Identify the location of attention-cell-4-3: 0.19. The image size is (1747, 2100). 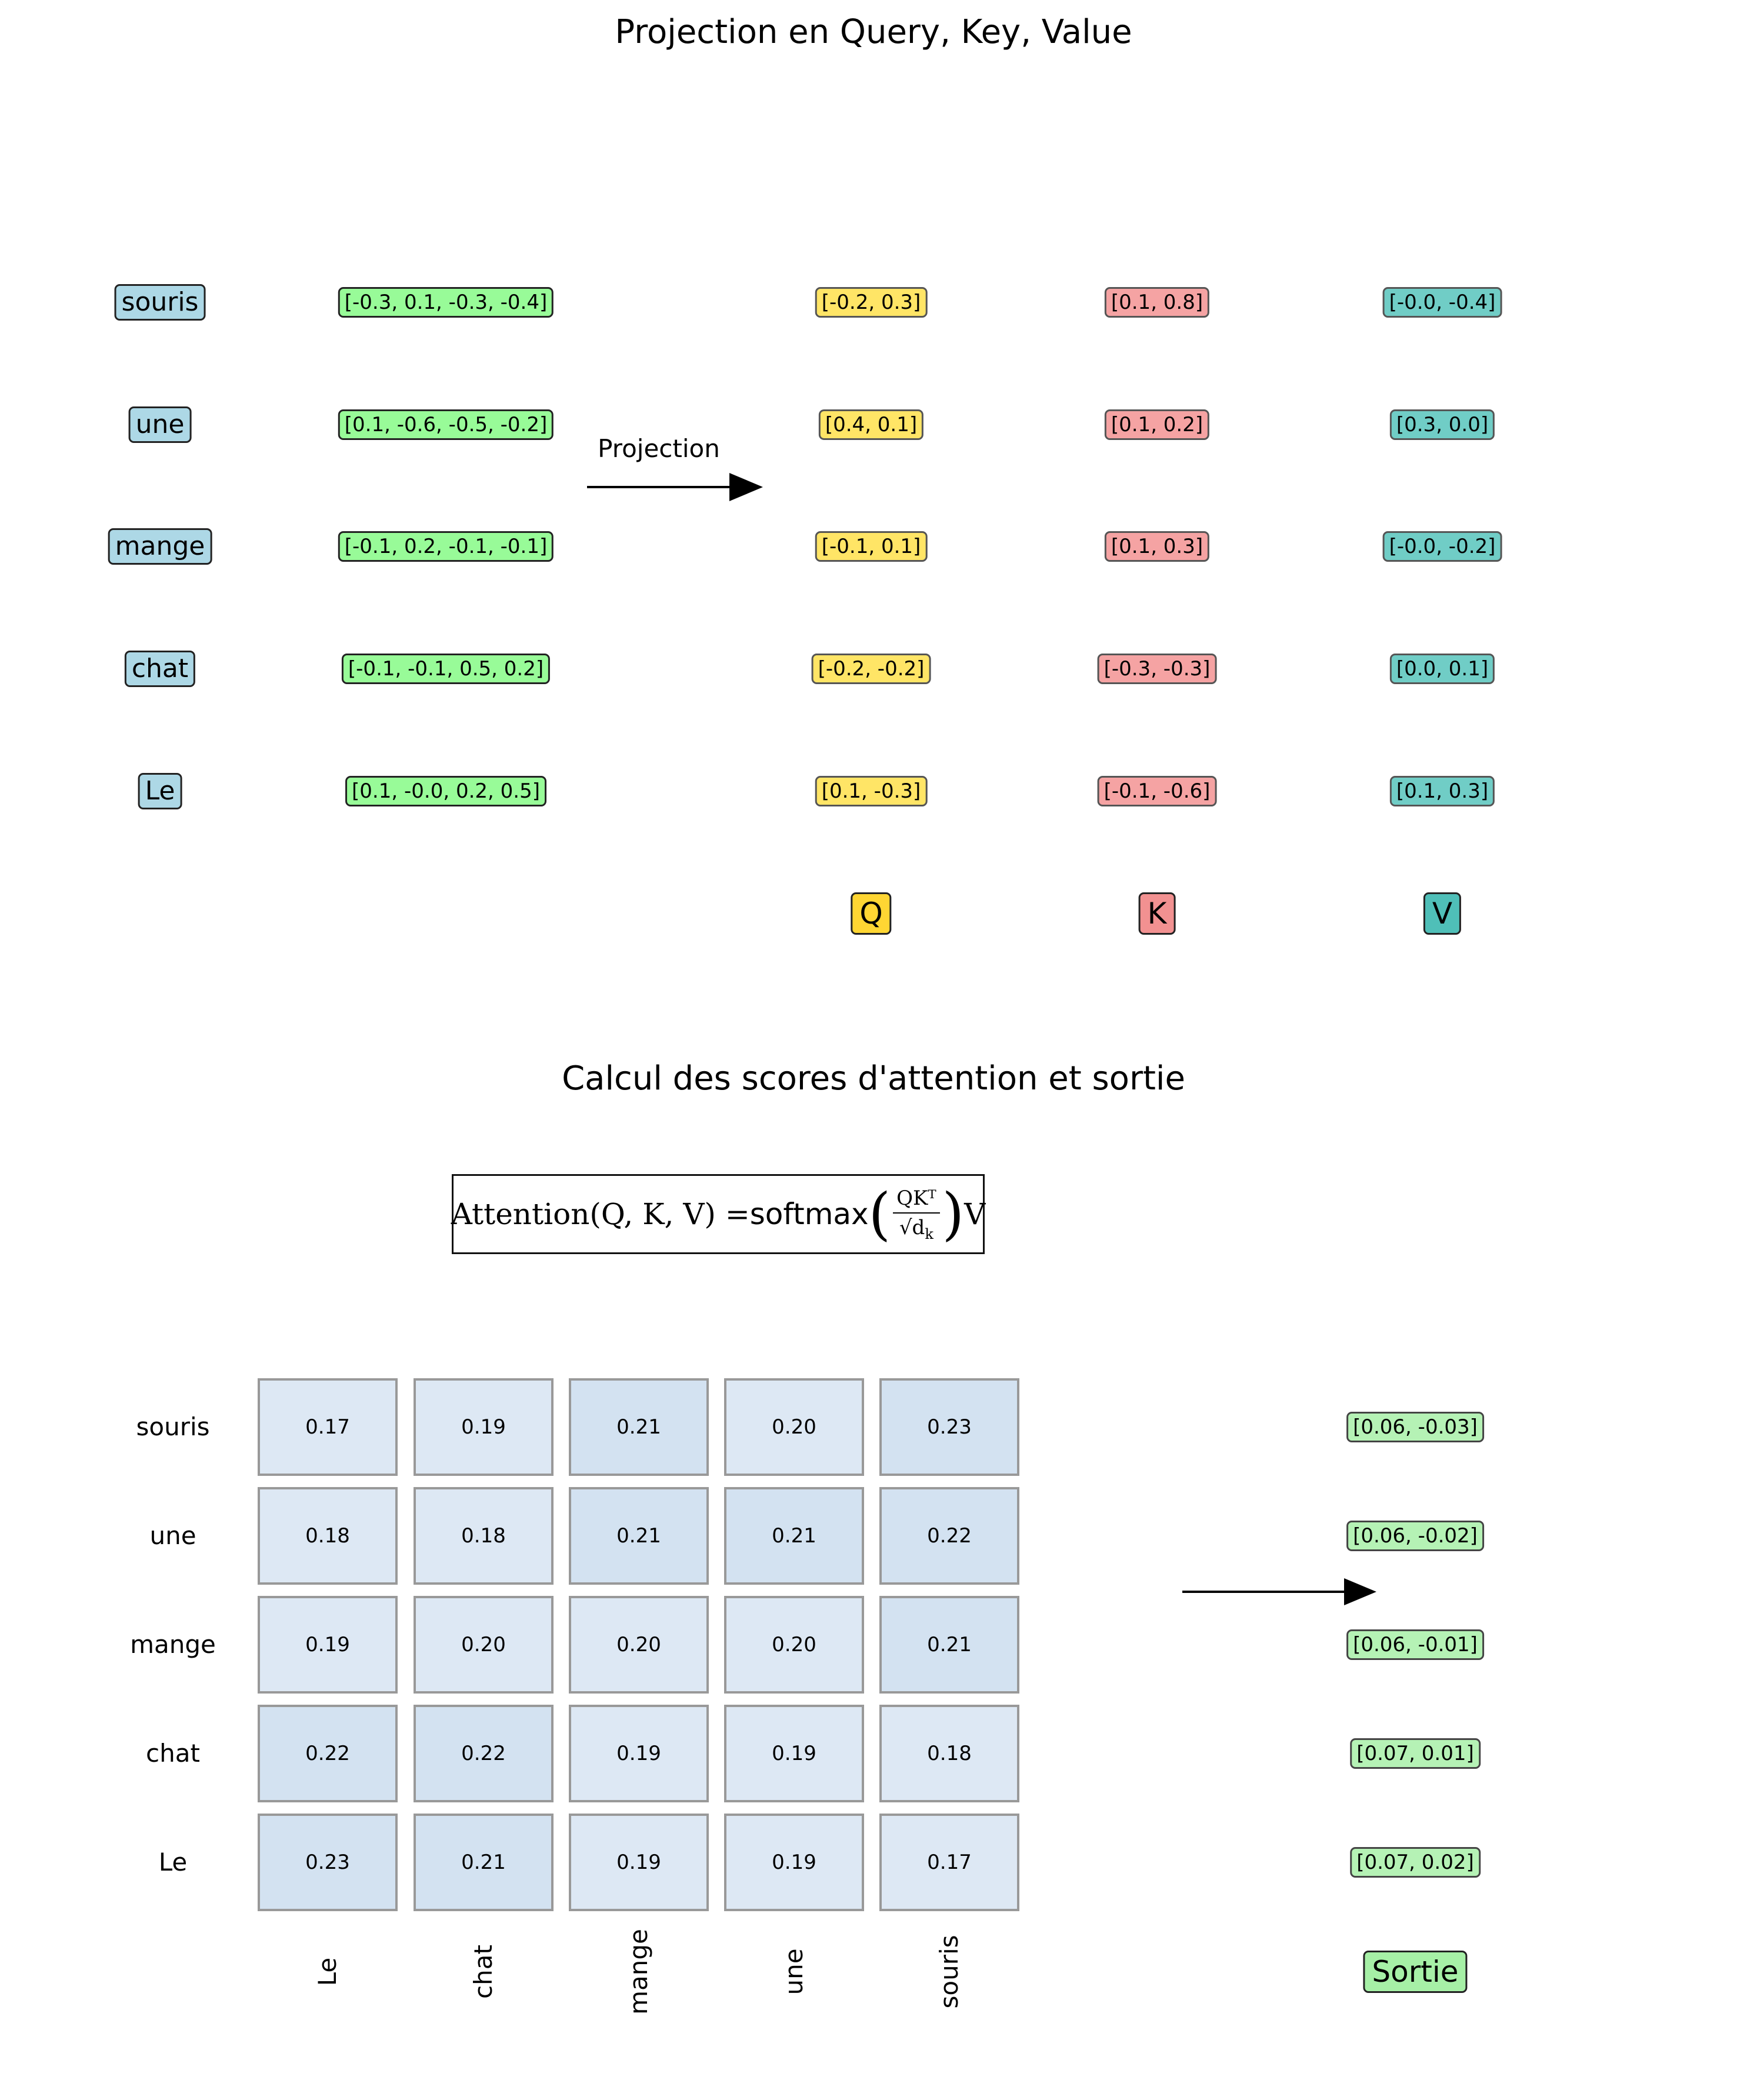
(794, 1862).